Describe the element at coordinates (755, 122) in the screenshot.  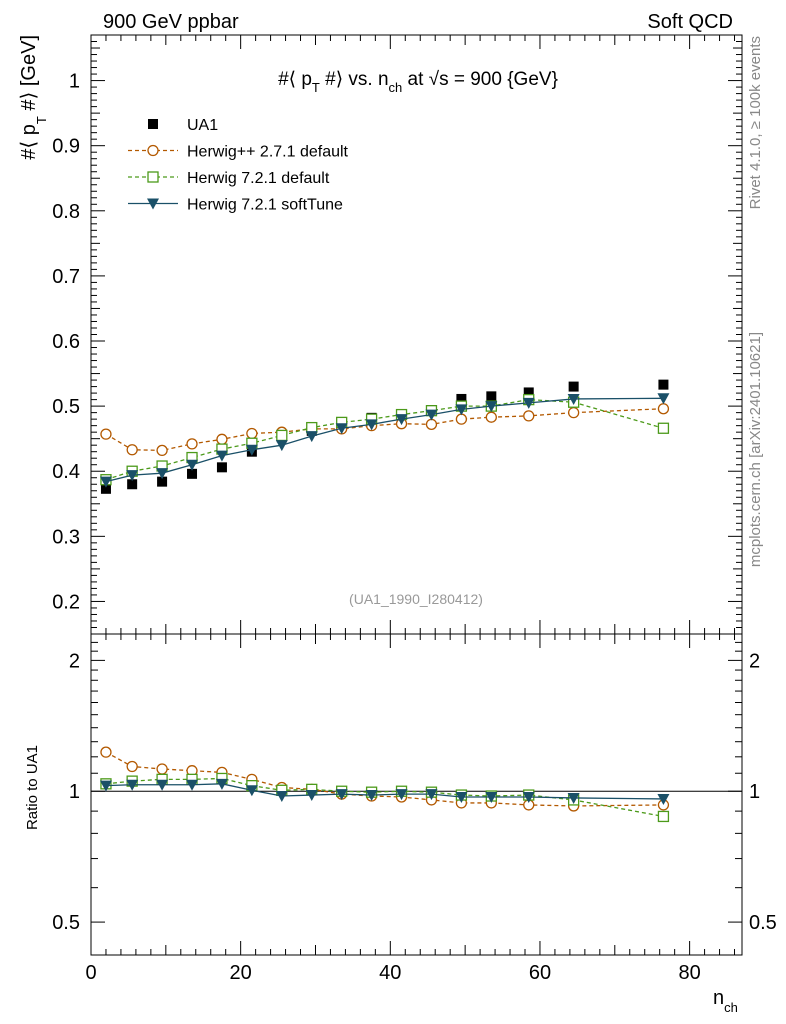
I see `rivet-label: Rivet 4.1.0, ≥ 100k events` at that location.